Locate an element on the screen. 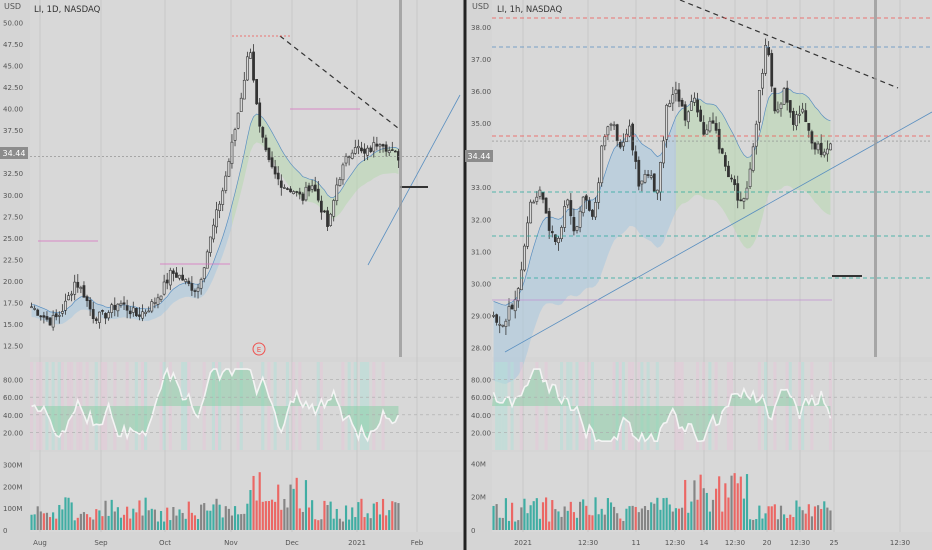 The height and width of the screenshot is (550, 932). left-x-axis: Aug Sep Oct Nov Dec 2021 Feb is located at coordinates (228, 543).